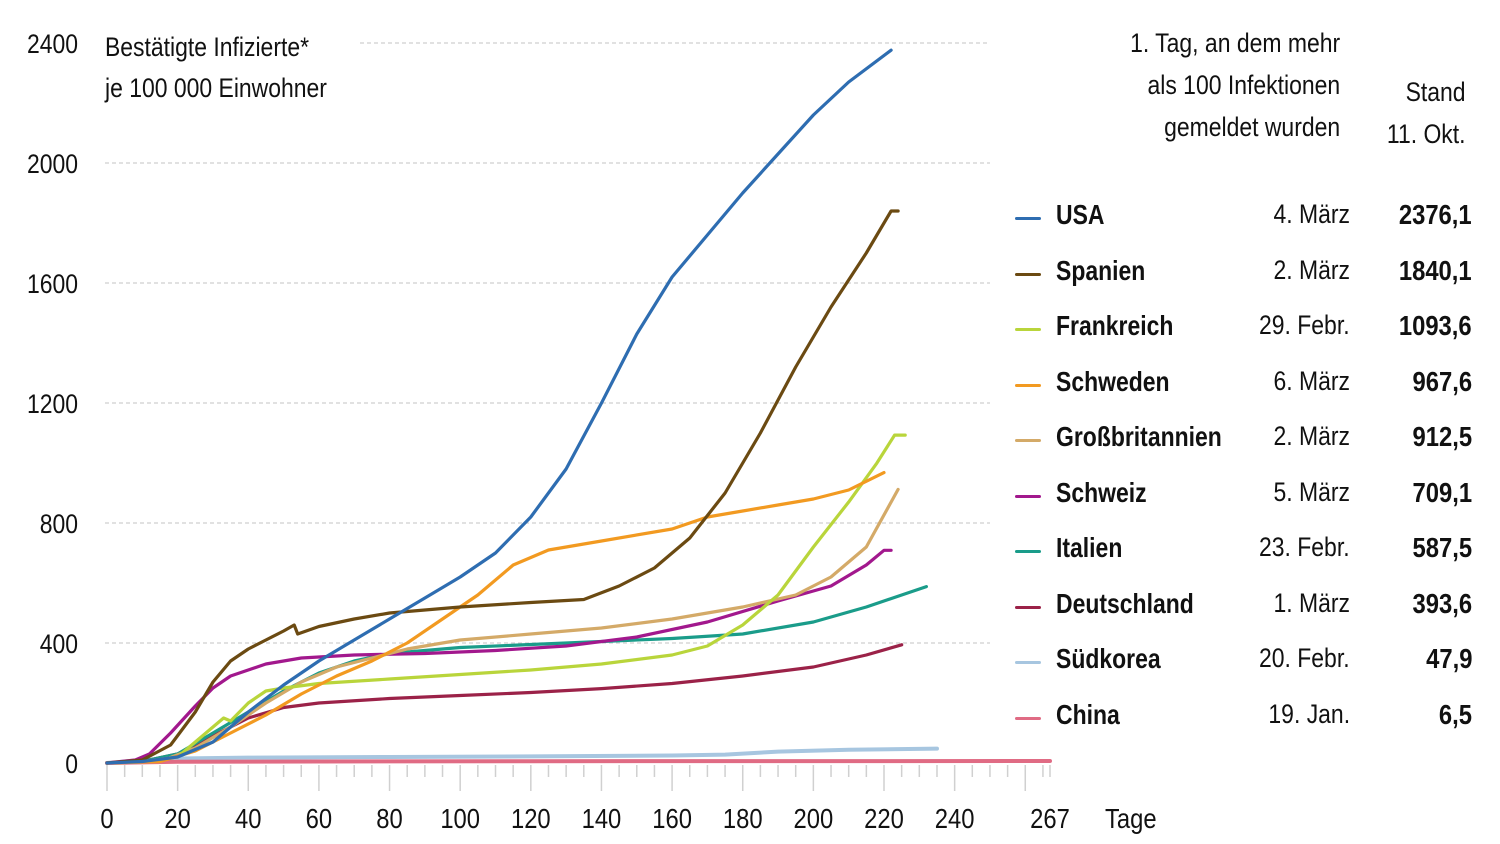 This screenshot has width=1500, height=844. Describe the element at coordinates (1426, 134) in the screenshot. I see `header-stand-line: 11. Okt.` at that location.